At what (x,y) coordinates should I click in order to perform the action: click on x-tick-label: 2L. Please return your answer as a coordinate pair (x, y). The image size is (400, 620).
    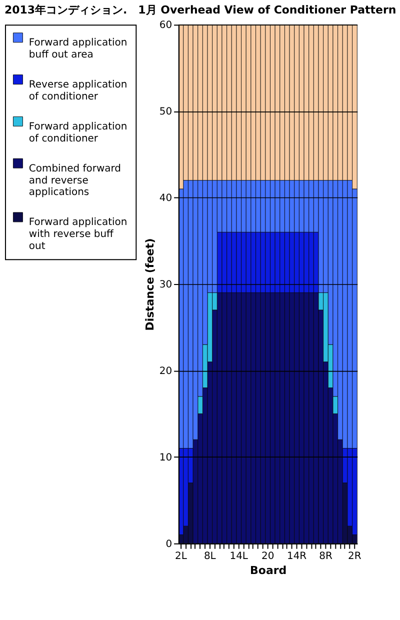
    Looking at the image, I should click on (181, 556).